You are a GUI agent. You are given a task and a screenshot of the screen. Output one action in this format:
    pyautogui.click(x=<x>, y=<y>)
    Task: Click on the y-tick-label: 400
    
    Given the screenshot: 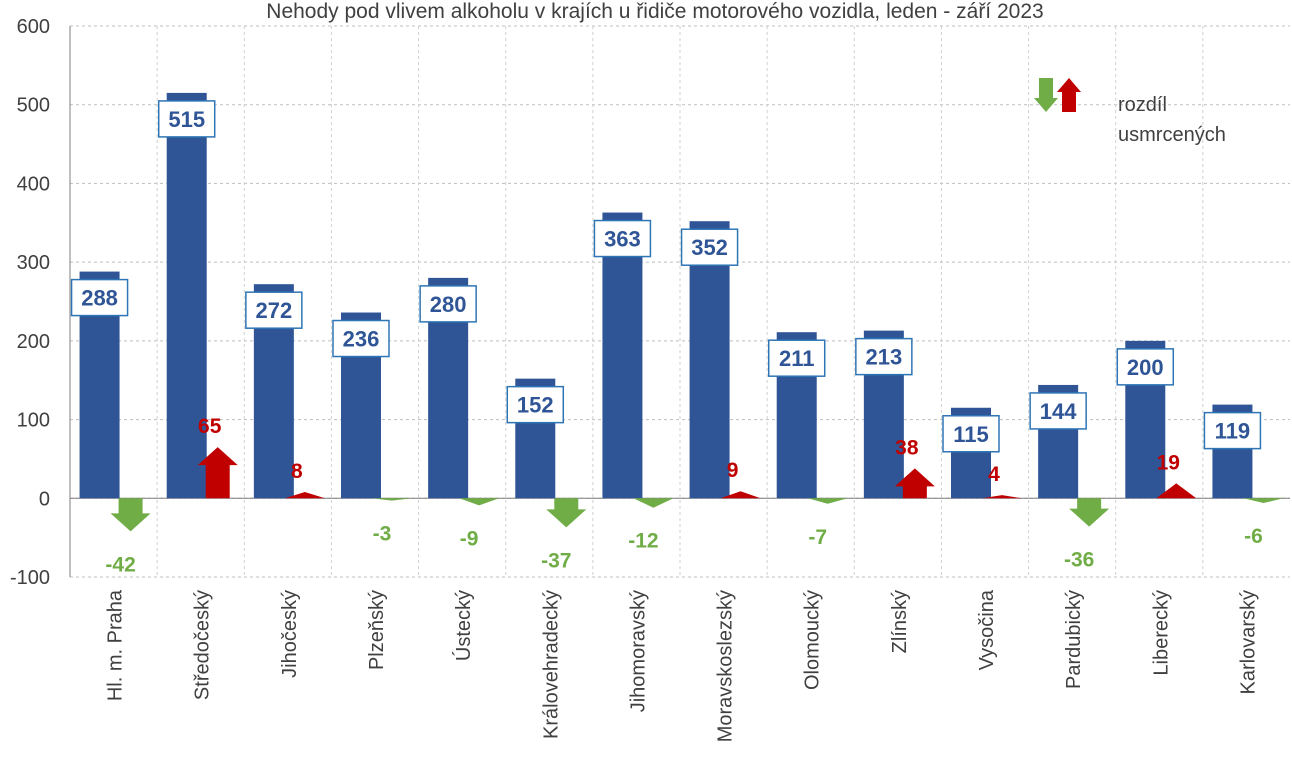 What is the action you would take?
    pyautogui.click(x=33, y=184)
    